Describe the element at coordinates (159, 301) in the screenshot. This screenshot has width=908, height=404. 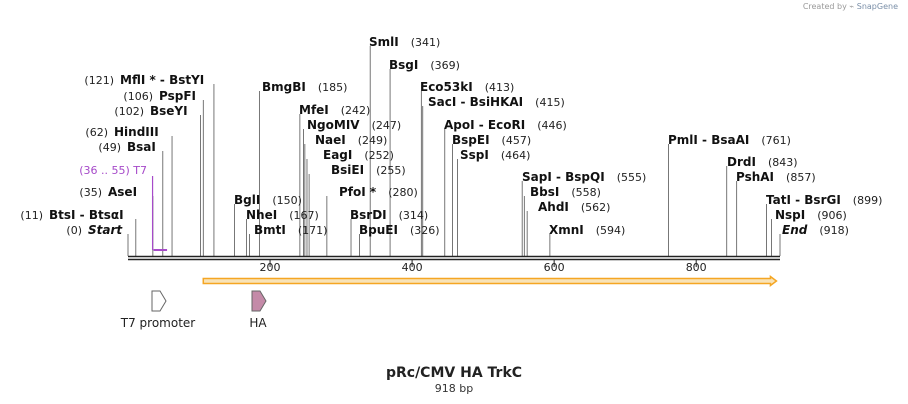
I see `feature-arrow-outline-icon` at that location.